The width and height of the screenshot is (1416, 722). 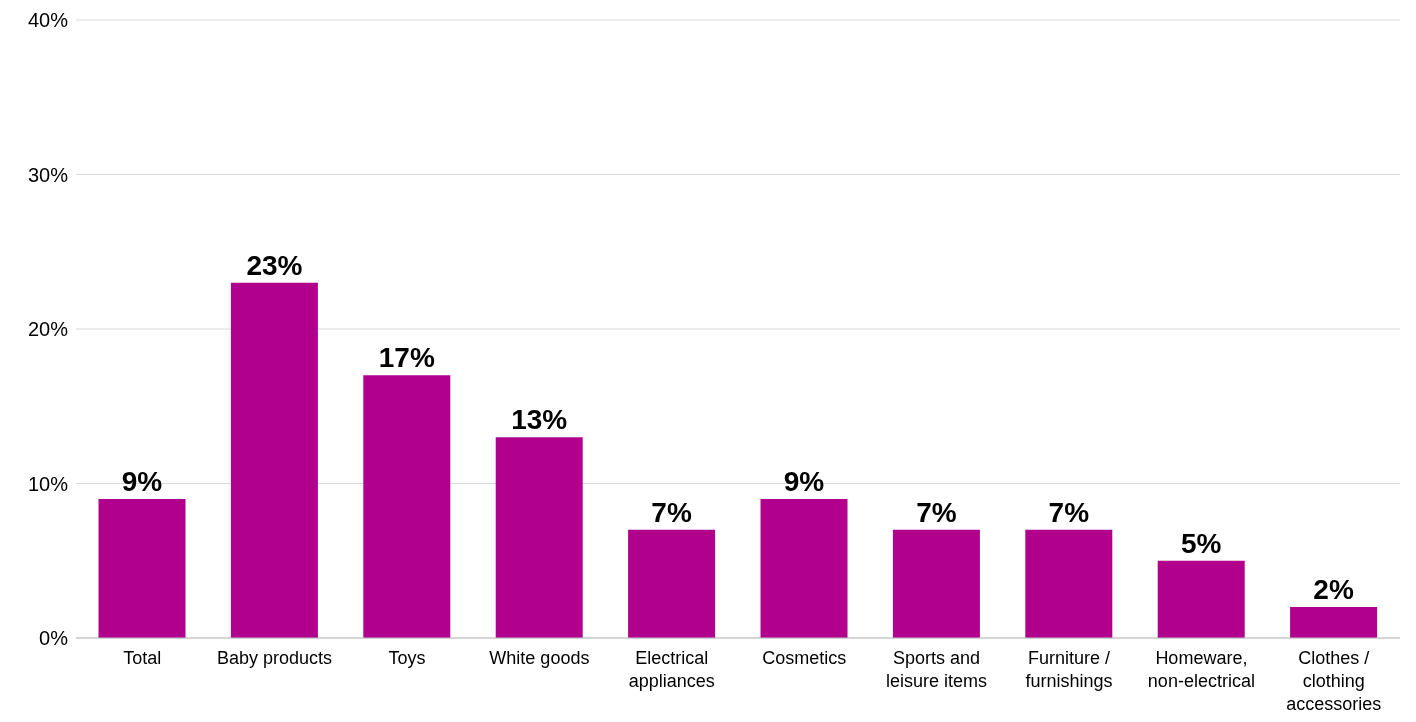 I want to click on x-tick-label: Electrical appliances, so click(x=671, y=669).